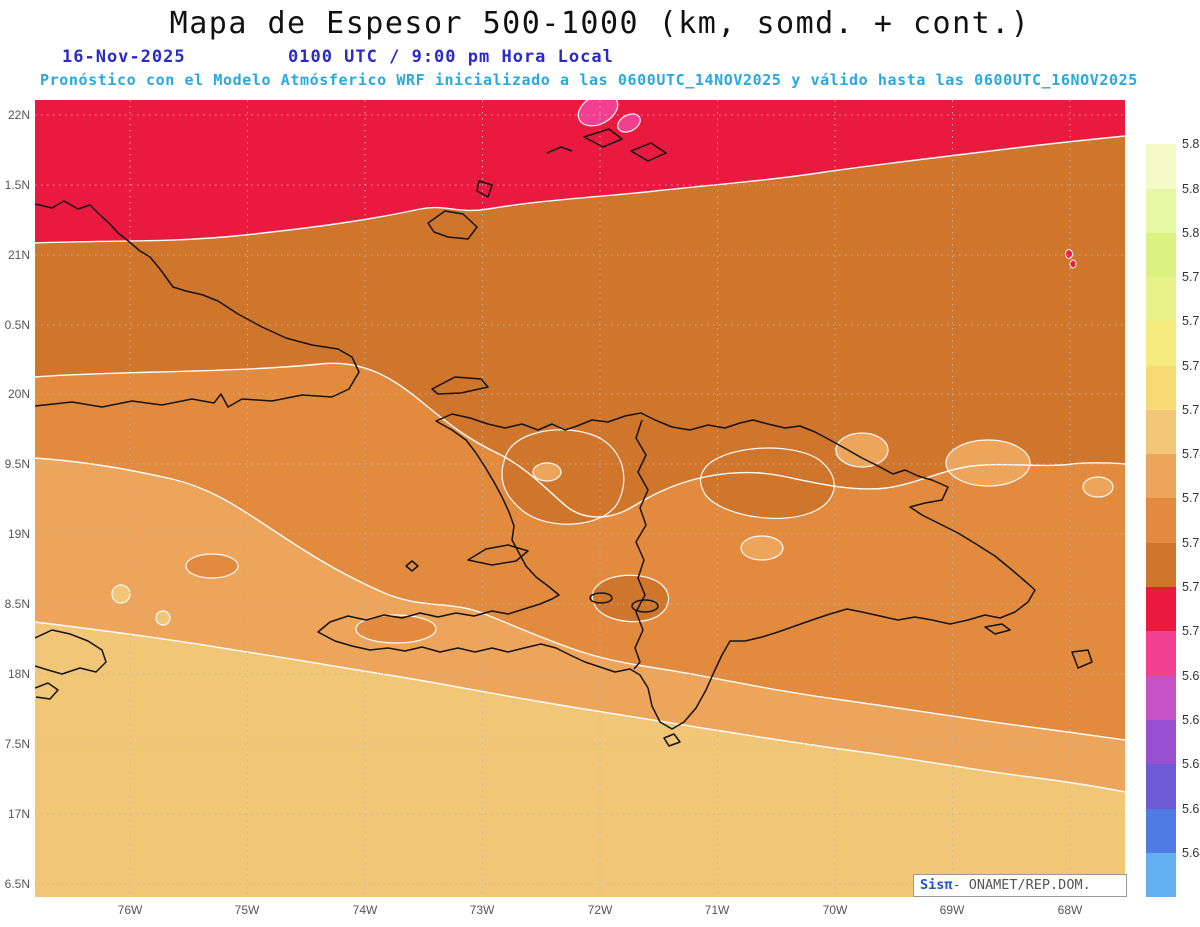 This screenshot has width=1200, height=927. Describe the element at coordinates (1191, 233) in the screenshot. I see `colorbar-tick-label: 5.807` at that location.